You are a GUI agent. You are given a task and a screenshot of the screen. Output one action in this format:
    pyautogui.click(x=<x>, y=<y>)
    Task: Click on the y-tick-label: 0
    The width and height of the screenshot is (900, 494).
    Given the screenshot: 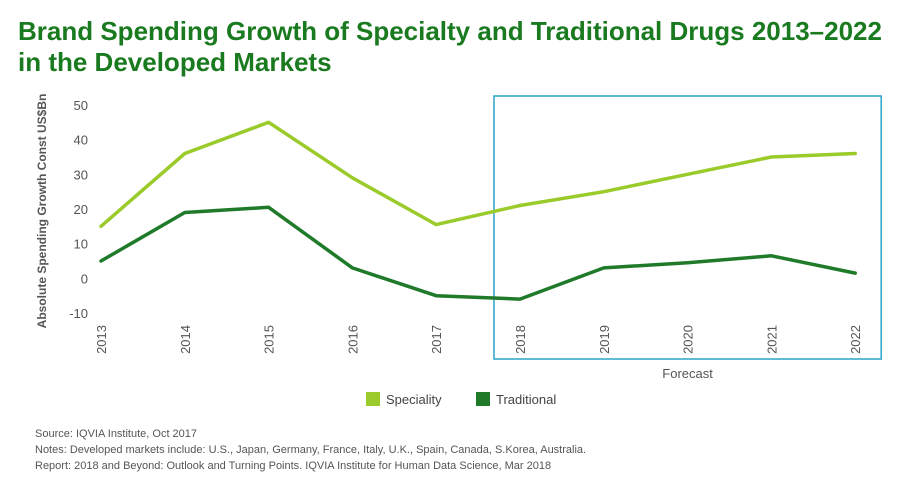 What is the action you would take?
    pyautogui.click(x=84, y=278)
    